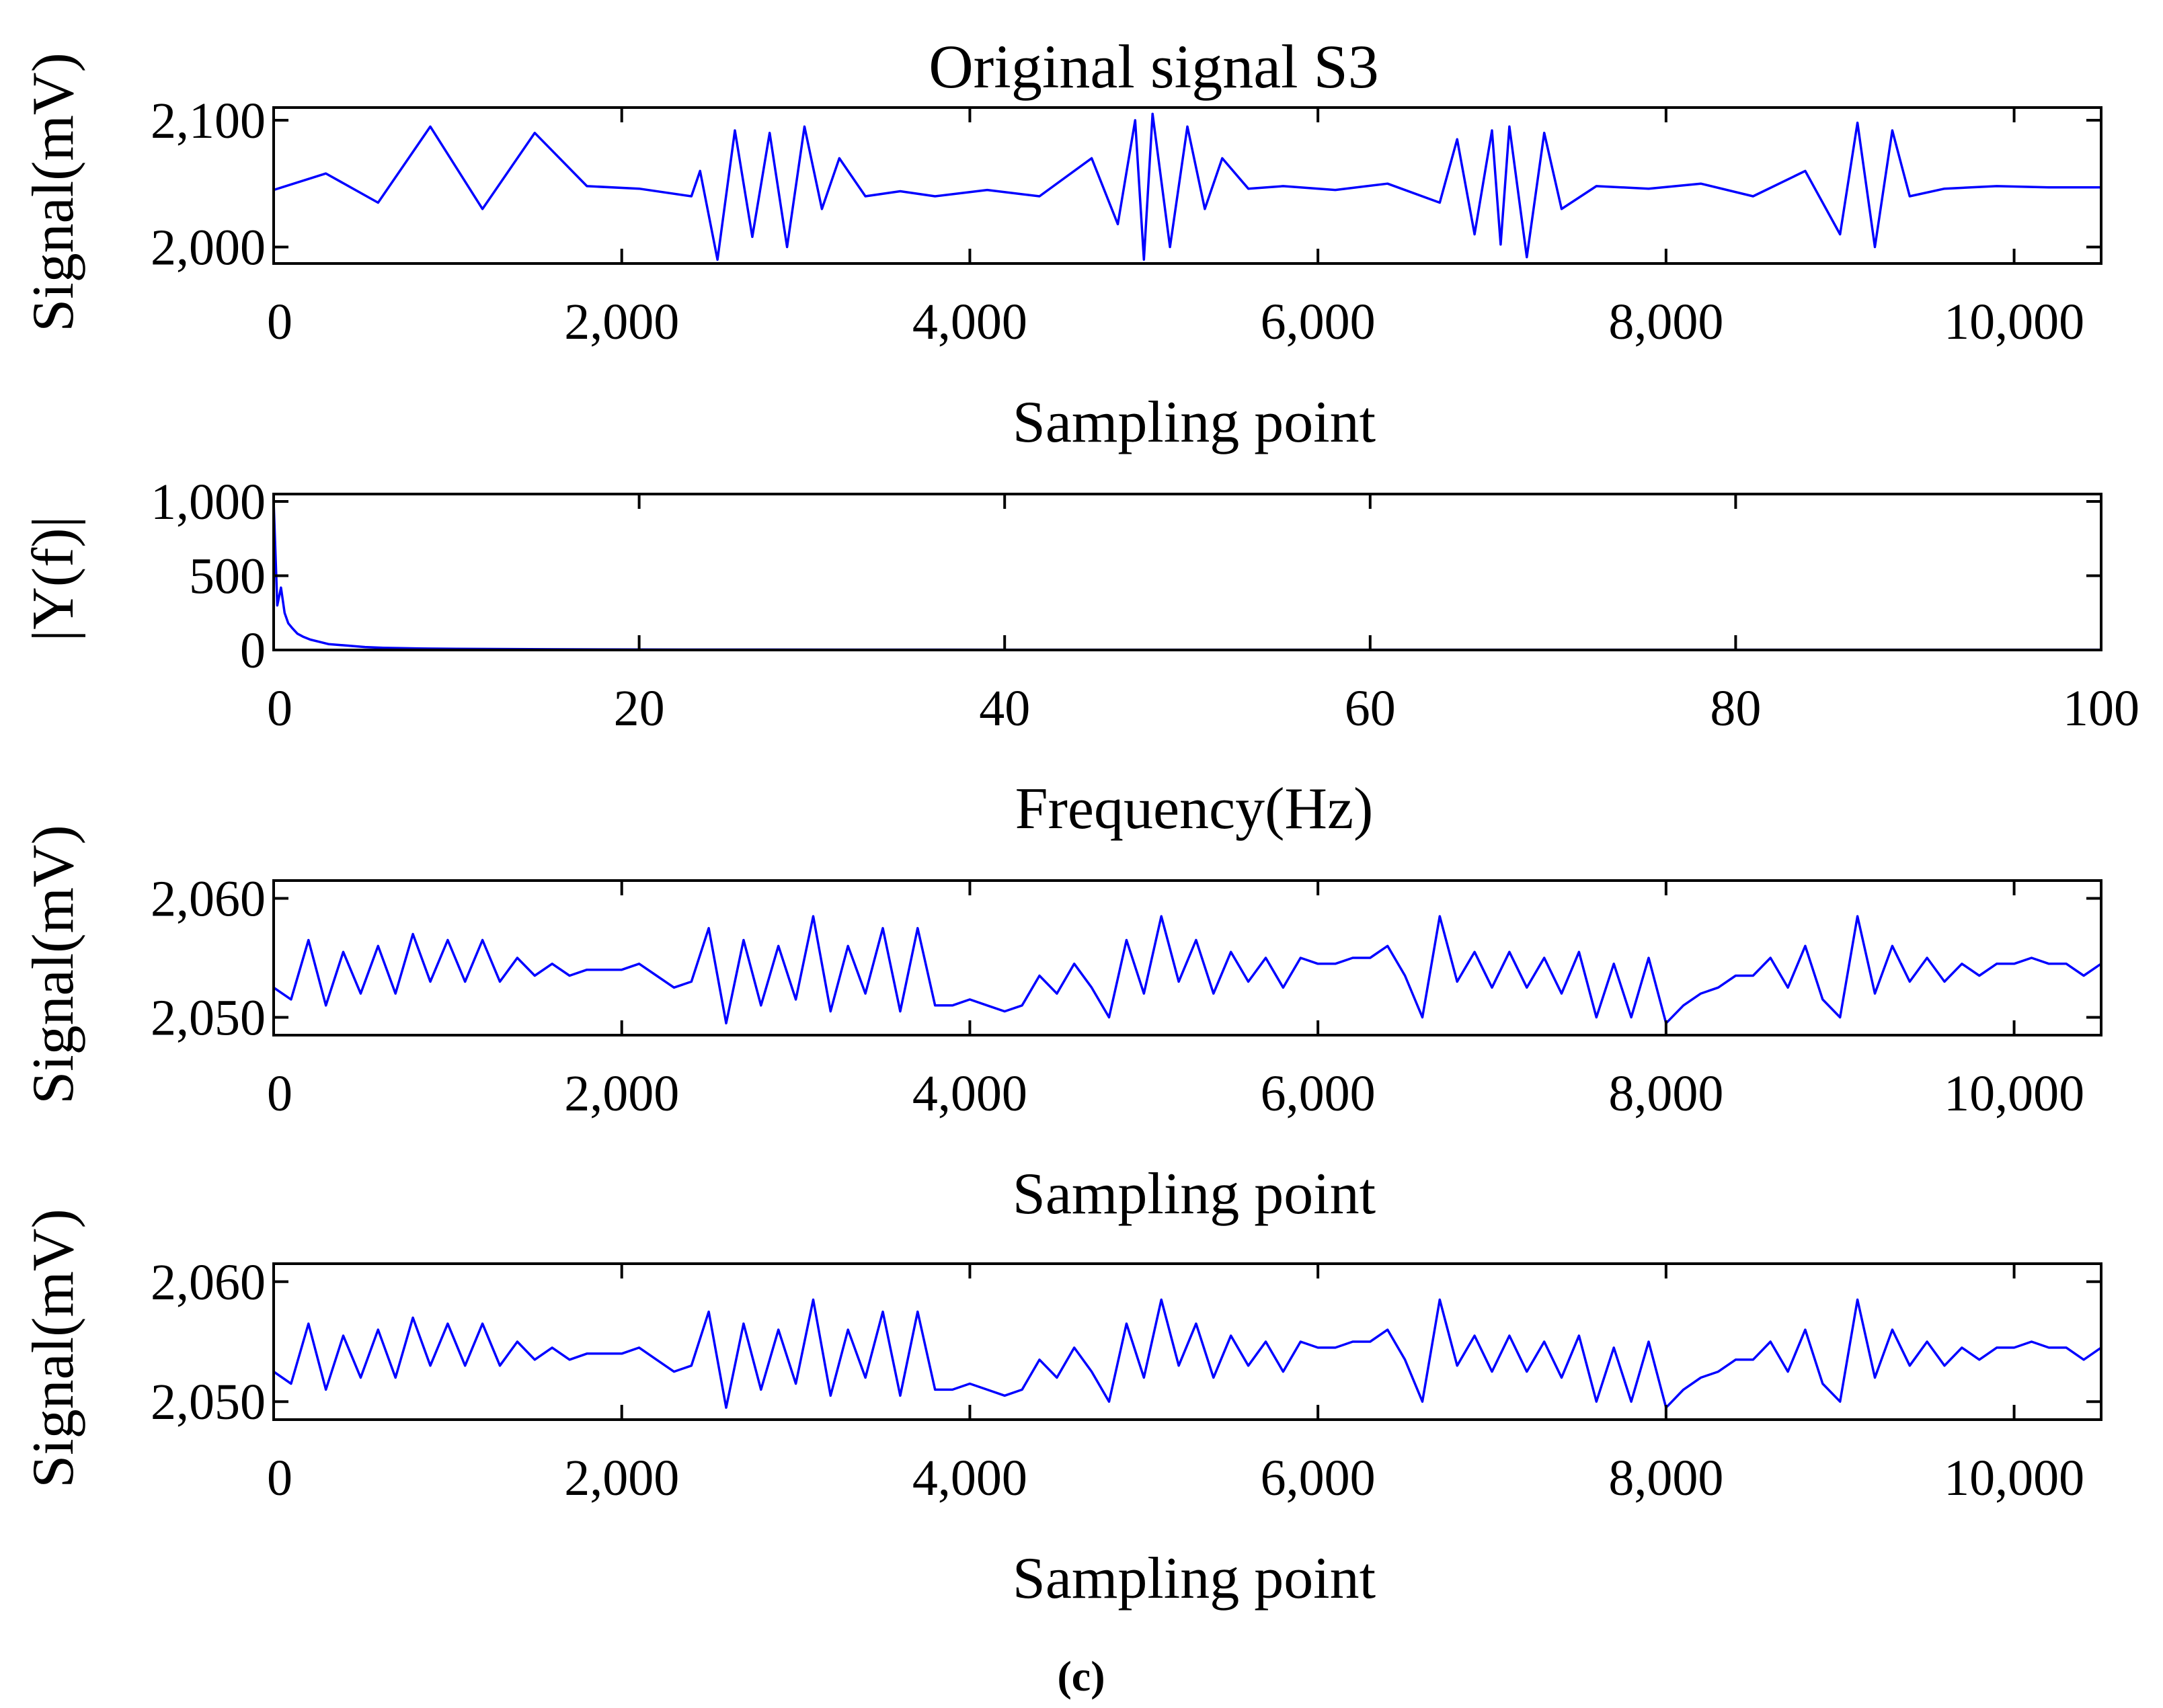  What do you see at coordinates (253, 650) in the screenshot?
I see `y-tick-label: 0` at bounding box center [253, 650].